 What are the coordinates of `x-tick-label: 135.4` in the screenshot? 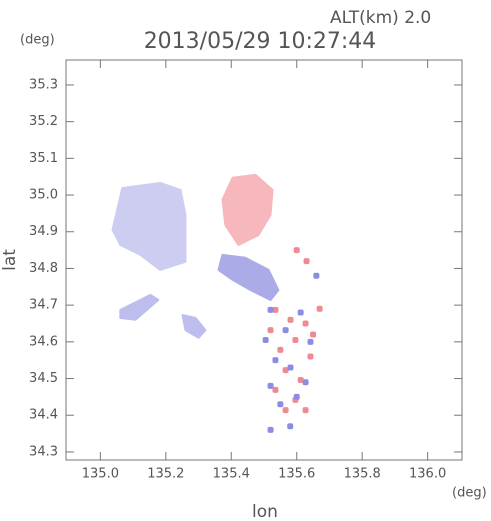 It's located at (231, 474).